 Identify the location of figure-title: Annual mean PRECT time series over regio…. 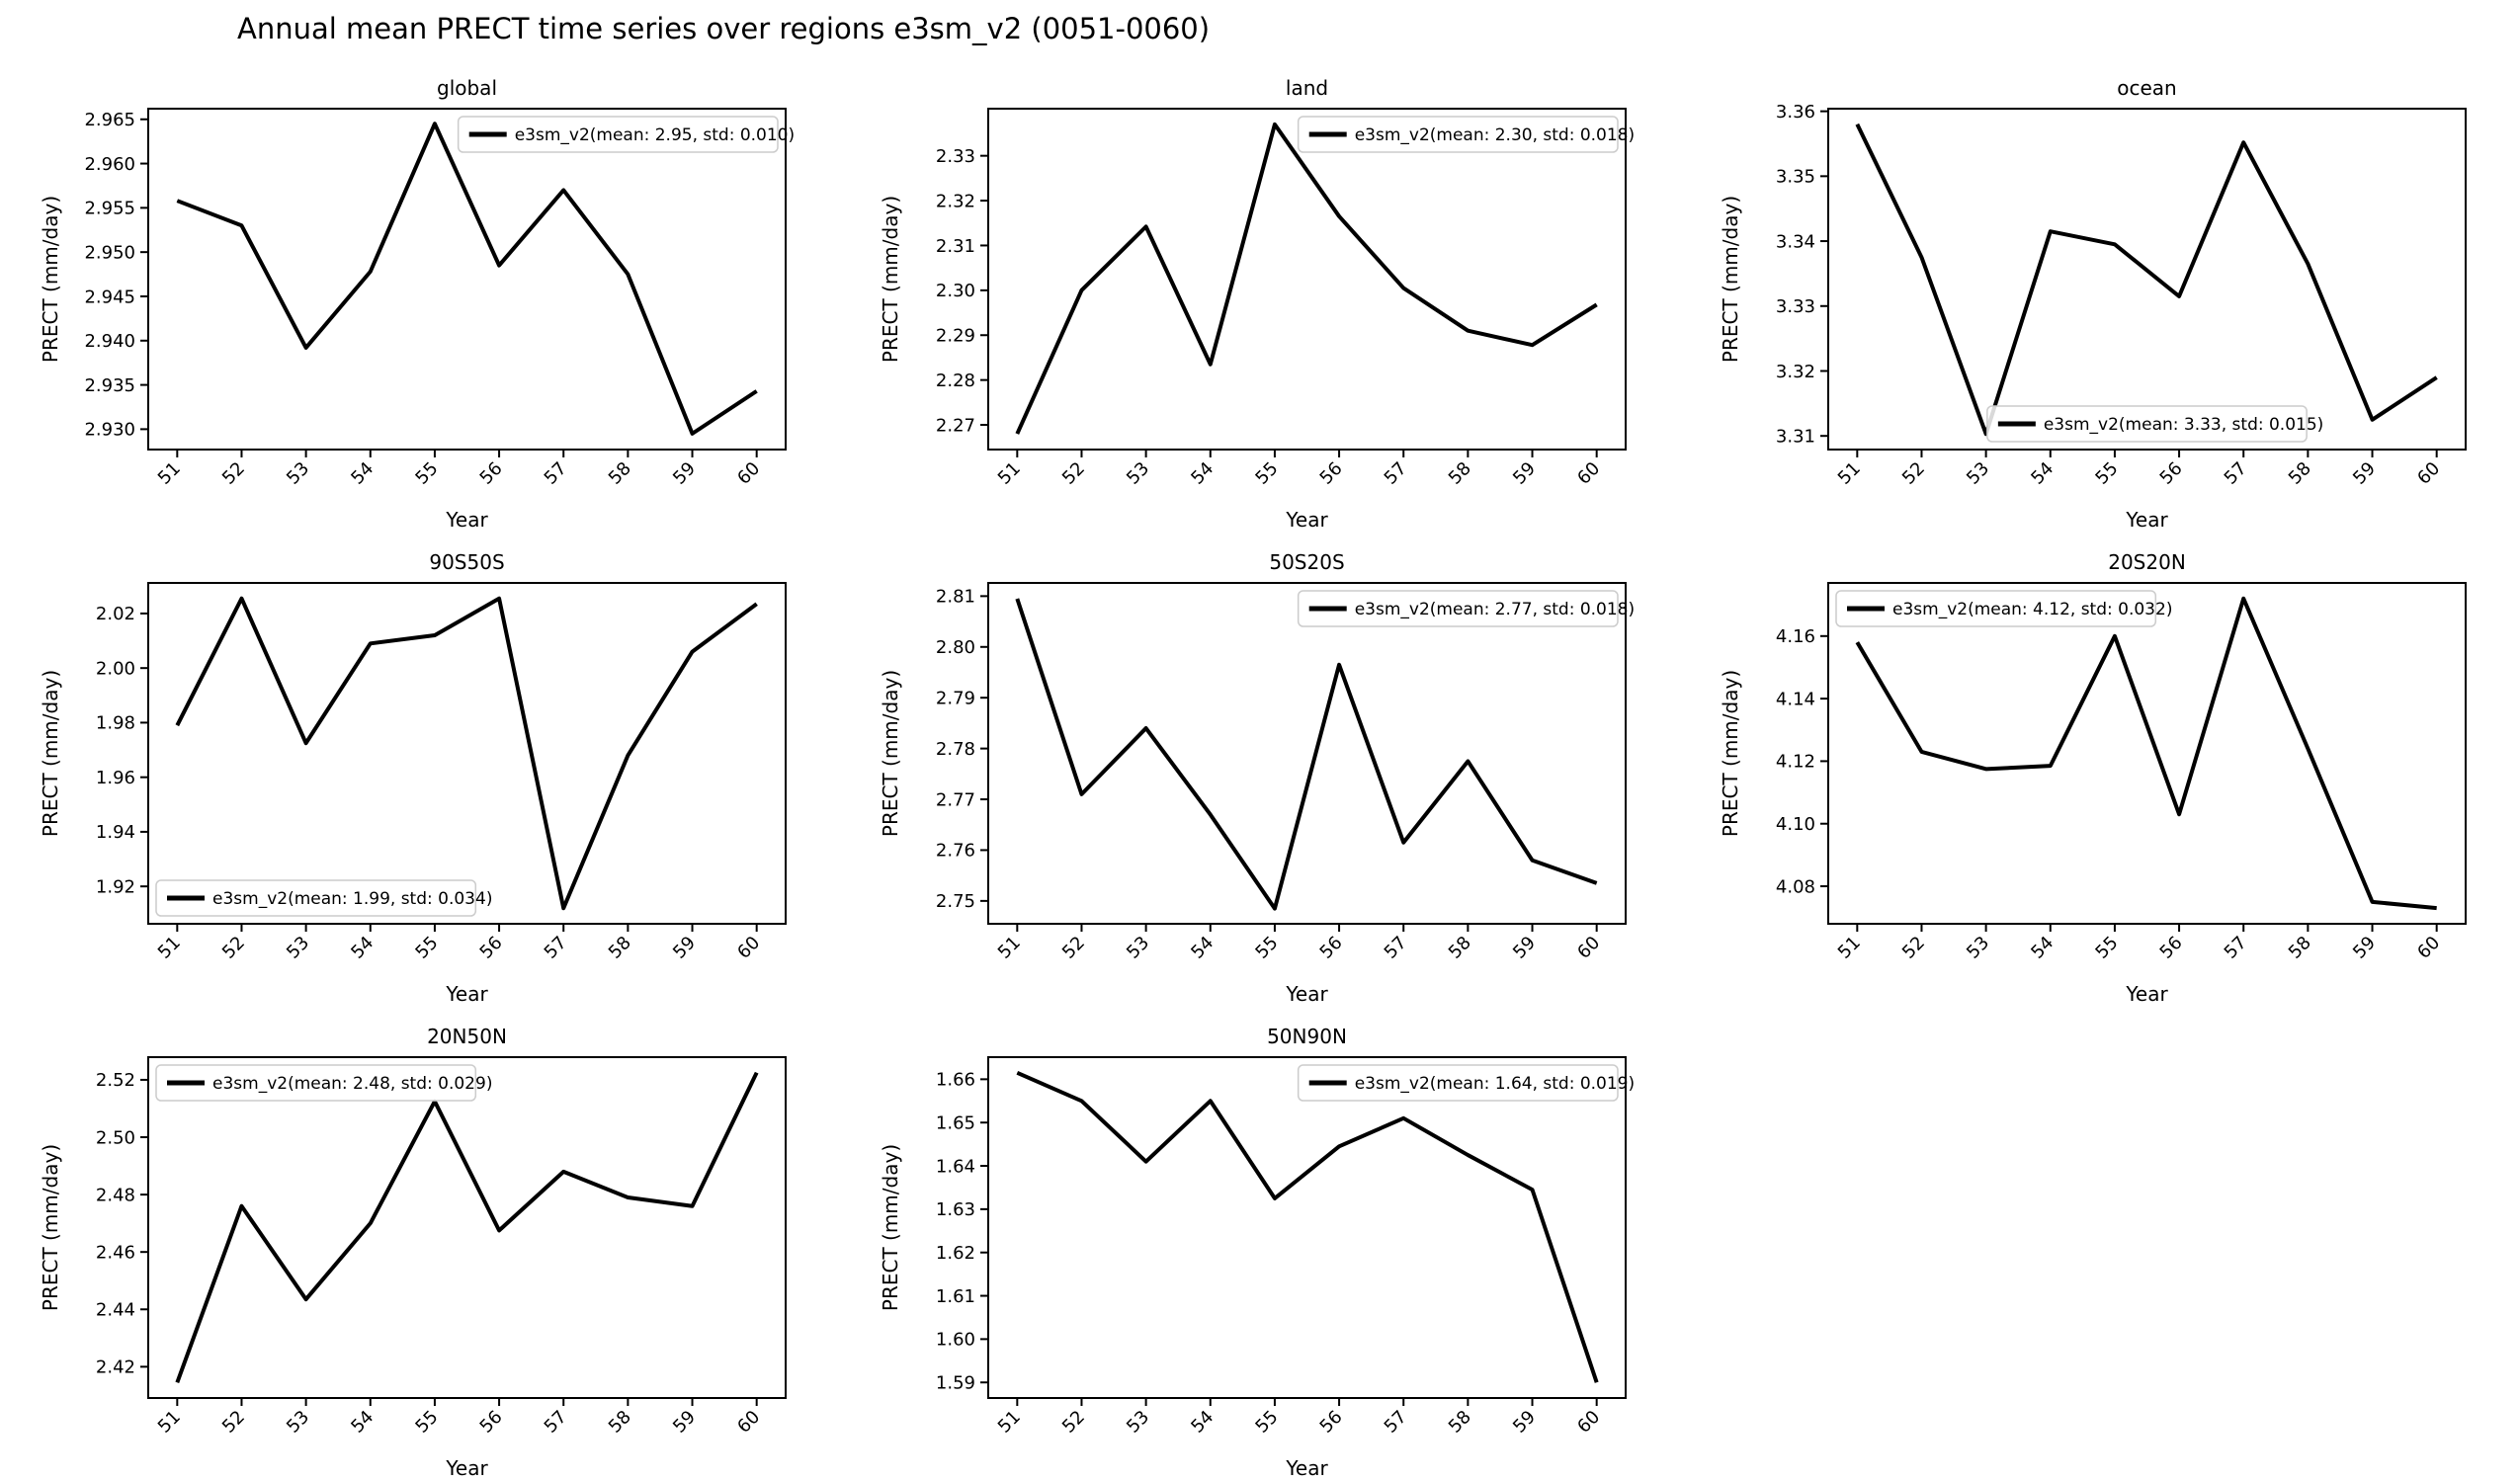
(724, 28).